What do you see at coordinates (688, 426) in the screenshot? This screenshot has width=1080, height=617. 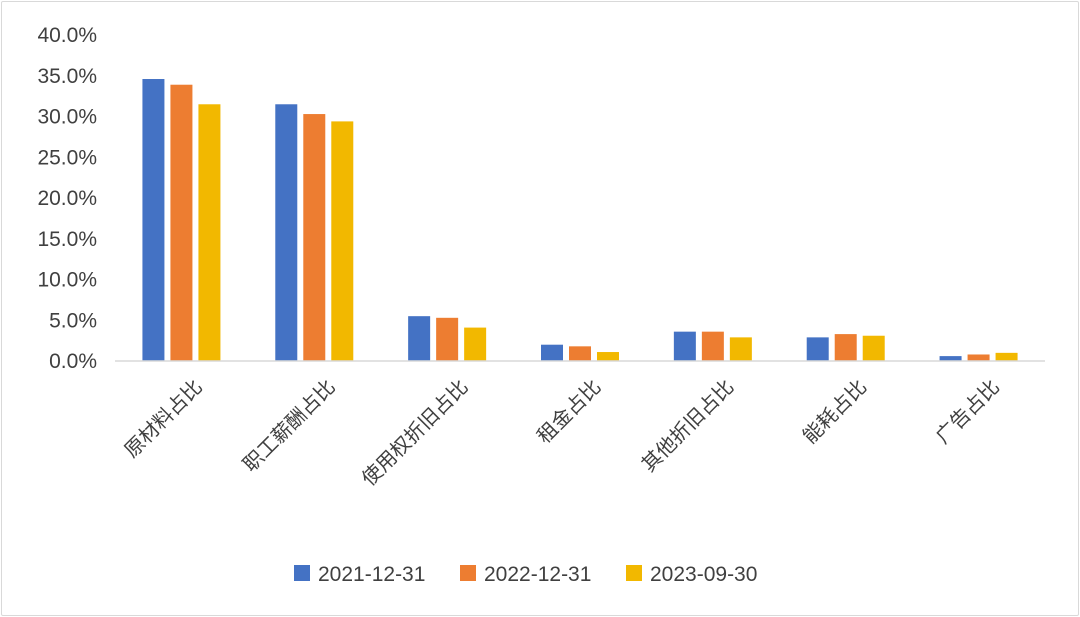 I see `x-category-label: 其他折旧占比` at bounding box center [688, 426].